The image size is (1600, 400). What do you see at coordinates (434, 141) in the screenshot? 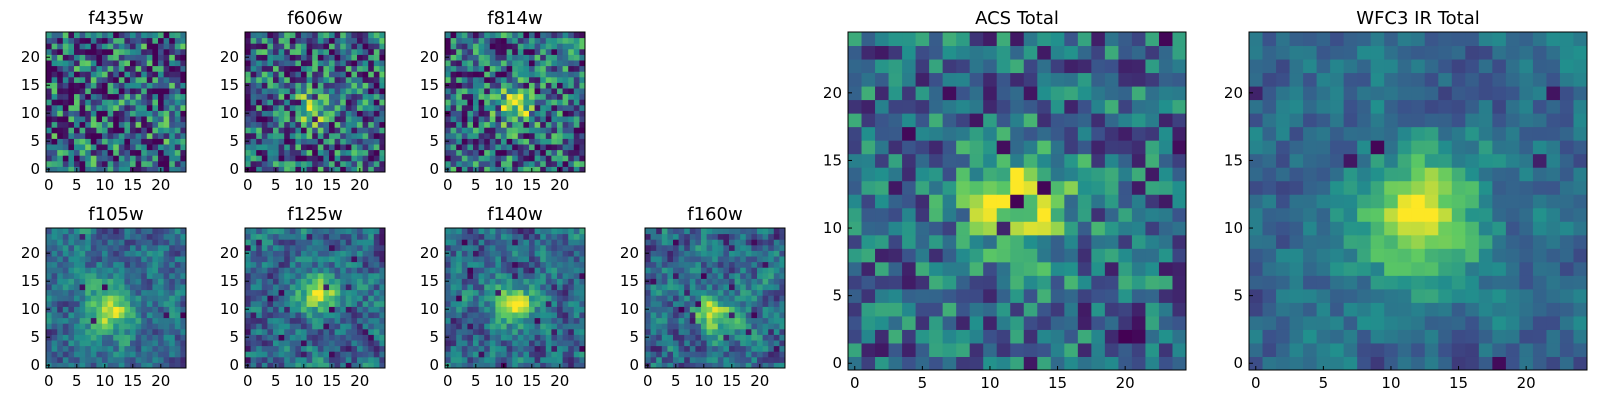
I see `y-tick-label: 5` at bounding box center [434, 141].